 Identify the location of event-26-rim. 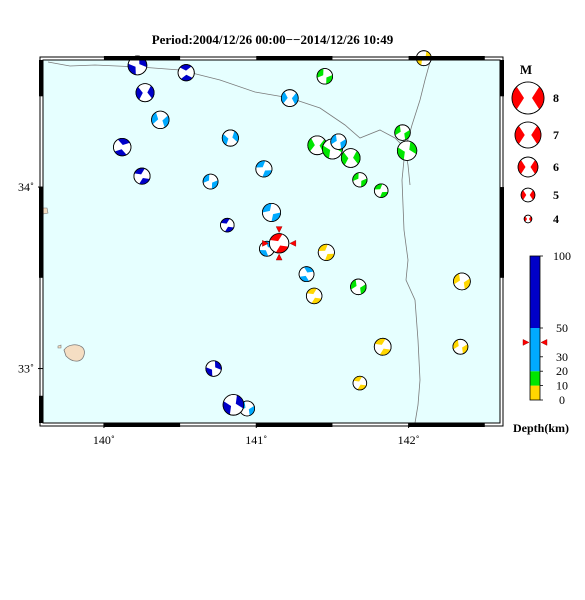
(314, 296).